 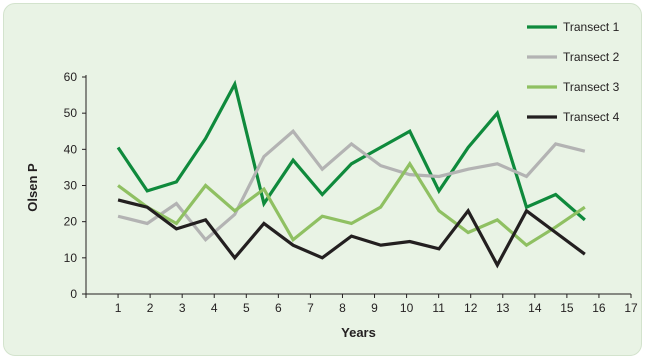 What do you see at coordinates (591, 57) in the screenshot?
I see `legend-label: Transect 2` at bounding box center [591, 57].